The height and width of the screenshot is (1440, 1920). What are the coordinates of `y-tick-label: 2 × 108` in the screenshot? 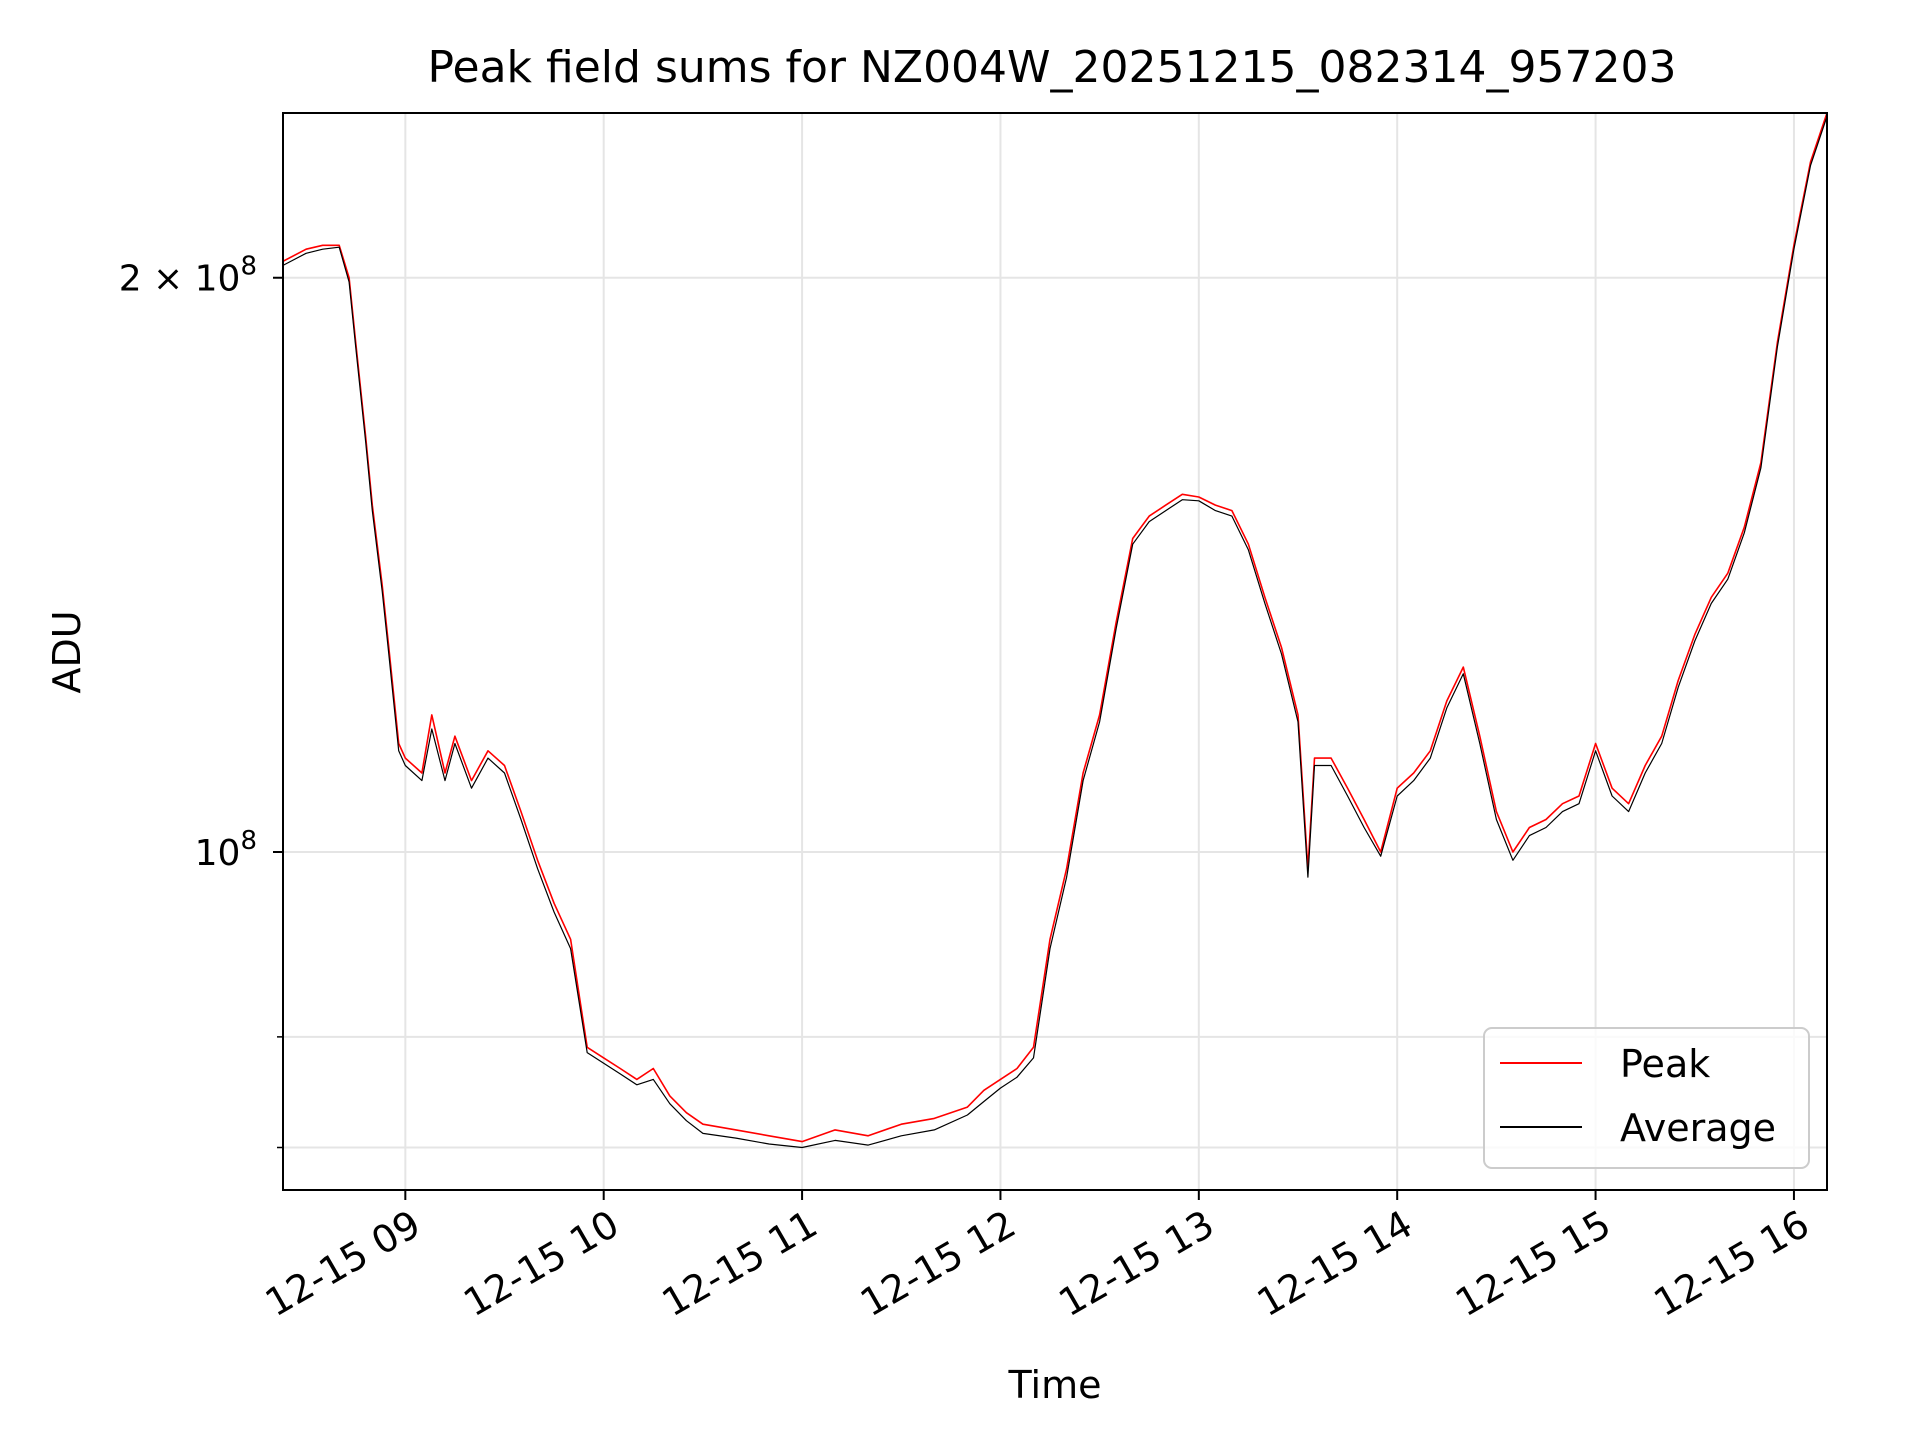 It's located at (188, 276).